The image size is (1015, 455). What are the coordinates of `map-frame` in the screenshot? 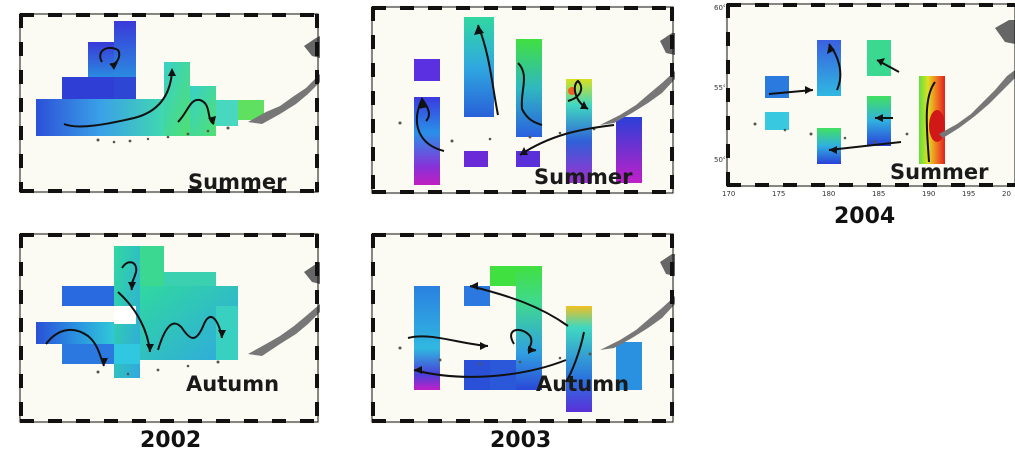 It's located at (169, 103).